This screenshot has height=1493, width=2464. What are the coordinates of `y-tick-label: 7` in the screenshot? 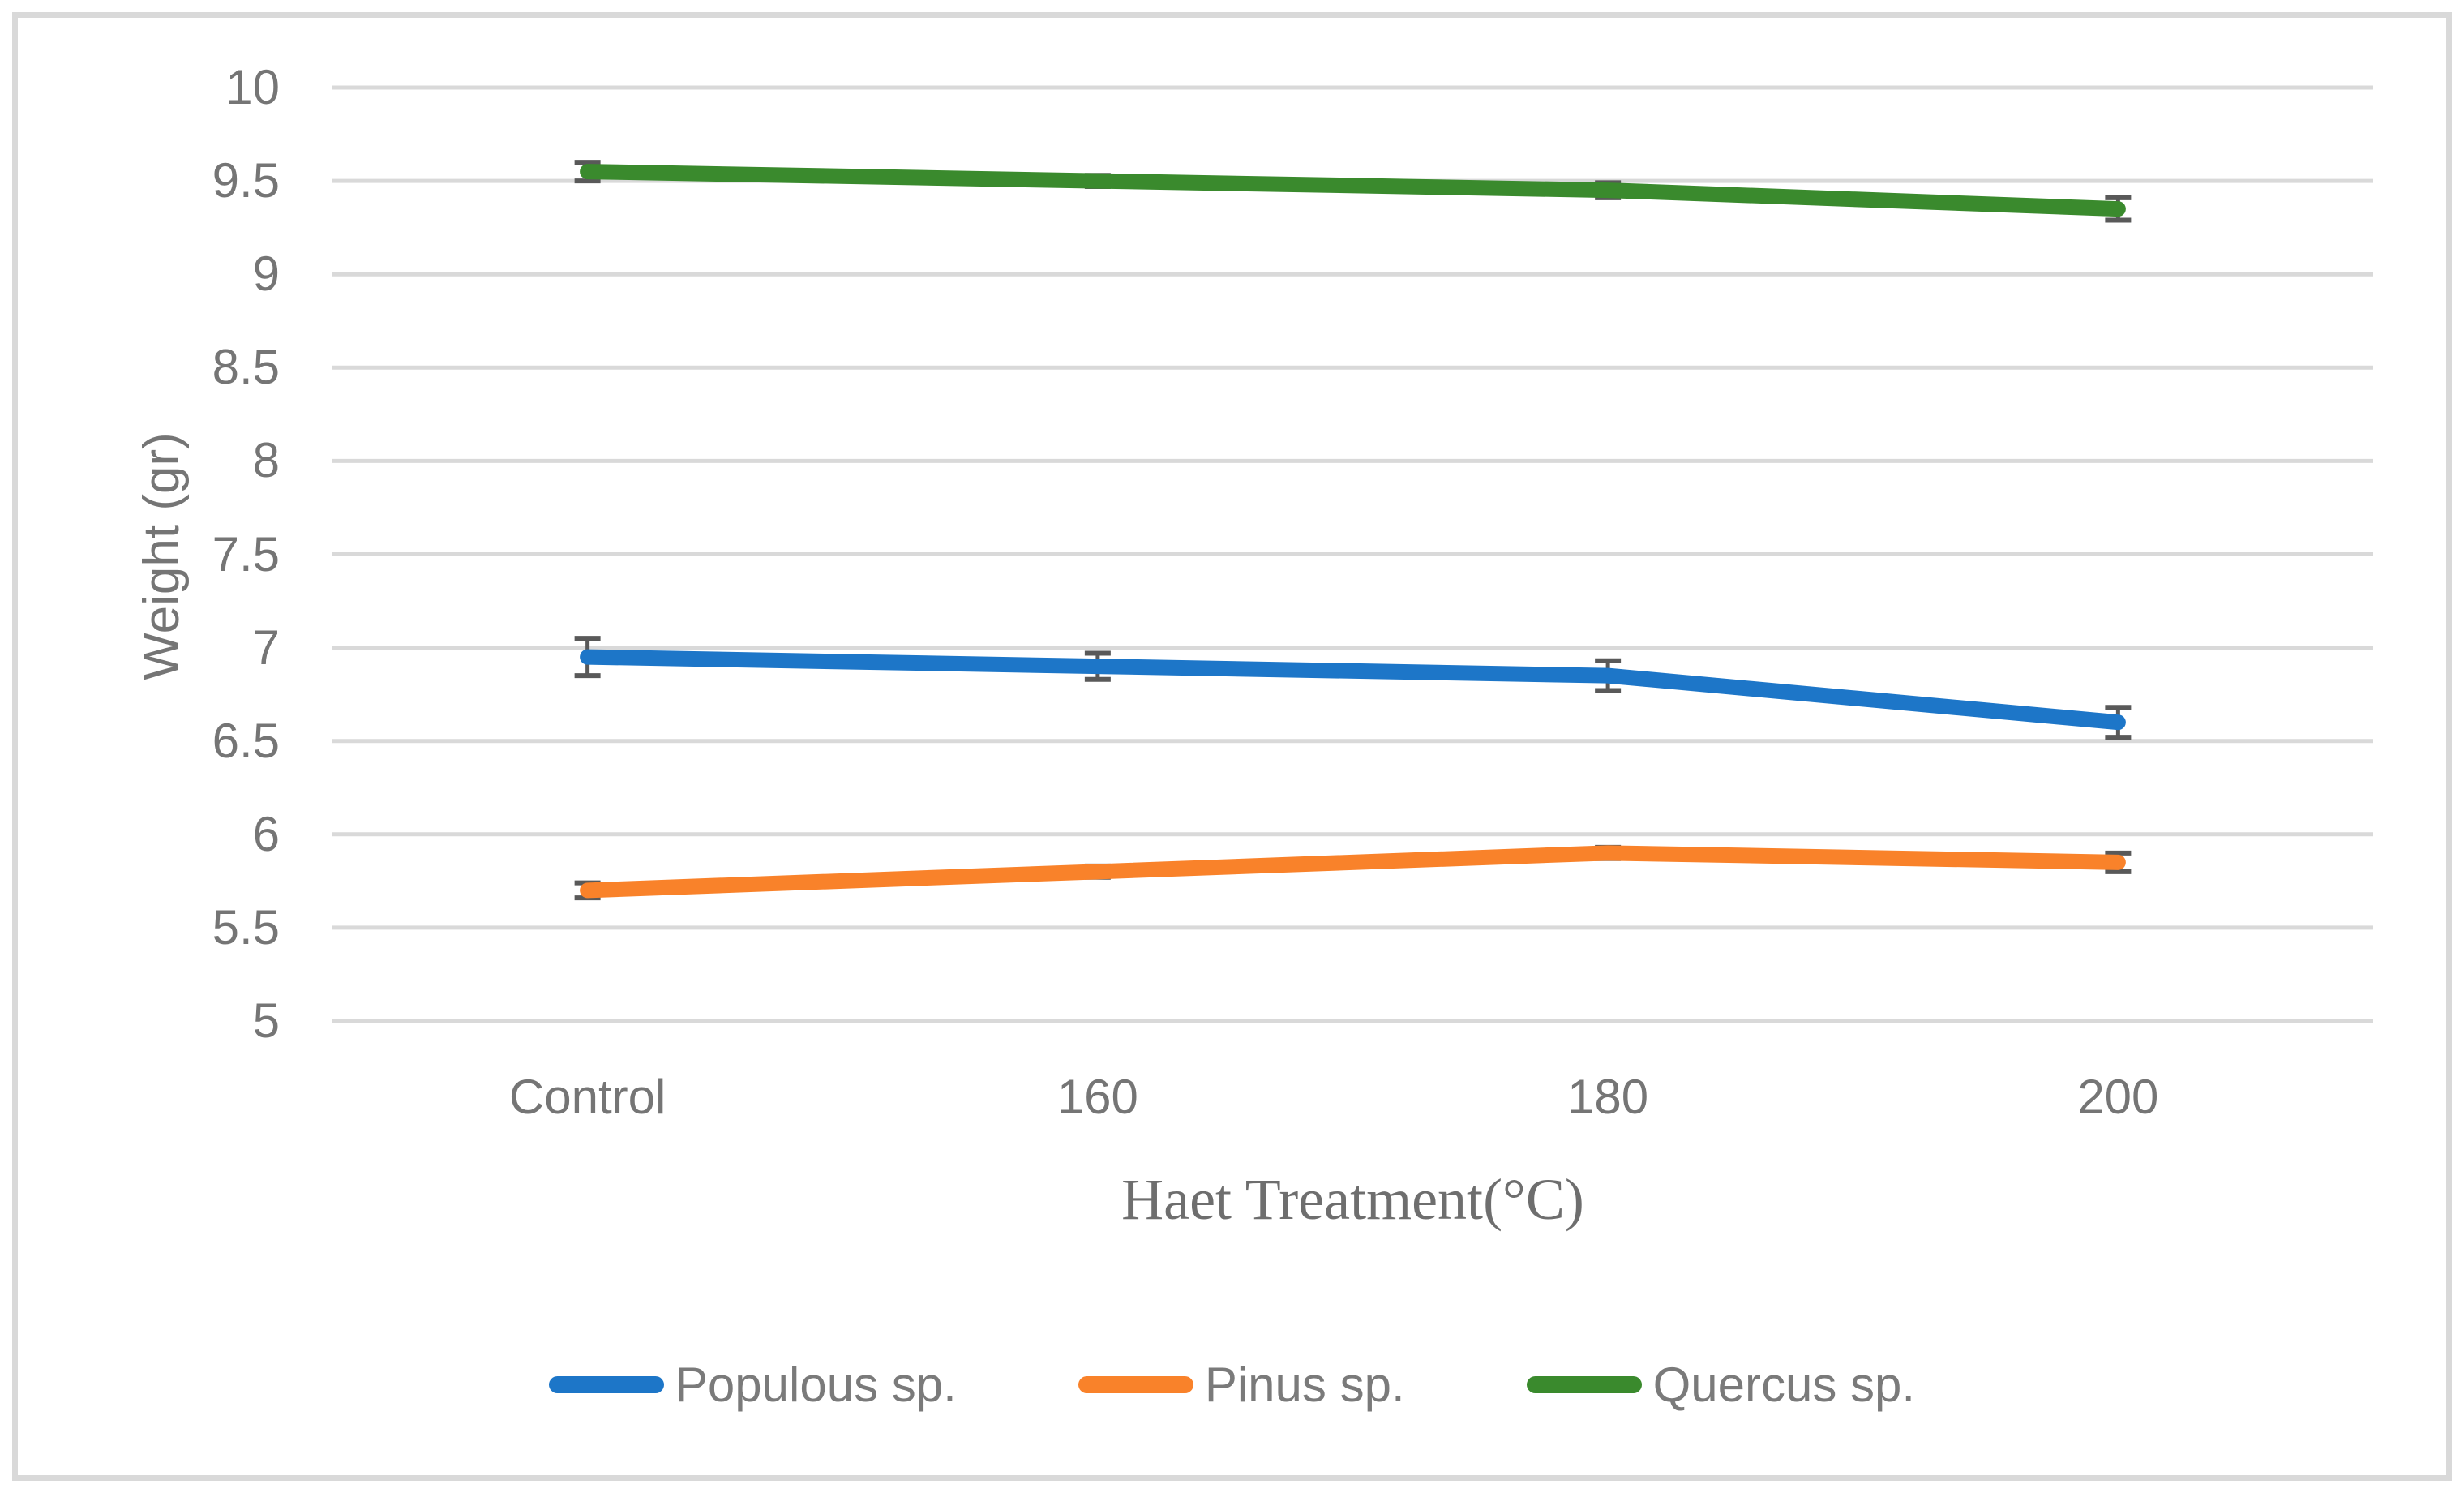 It's located at (266, 647).